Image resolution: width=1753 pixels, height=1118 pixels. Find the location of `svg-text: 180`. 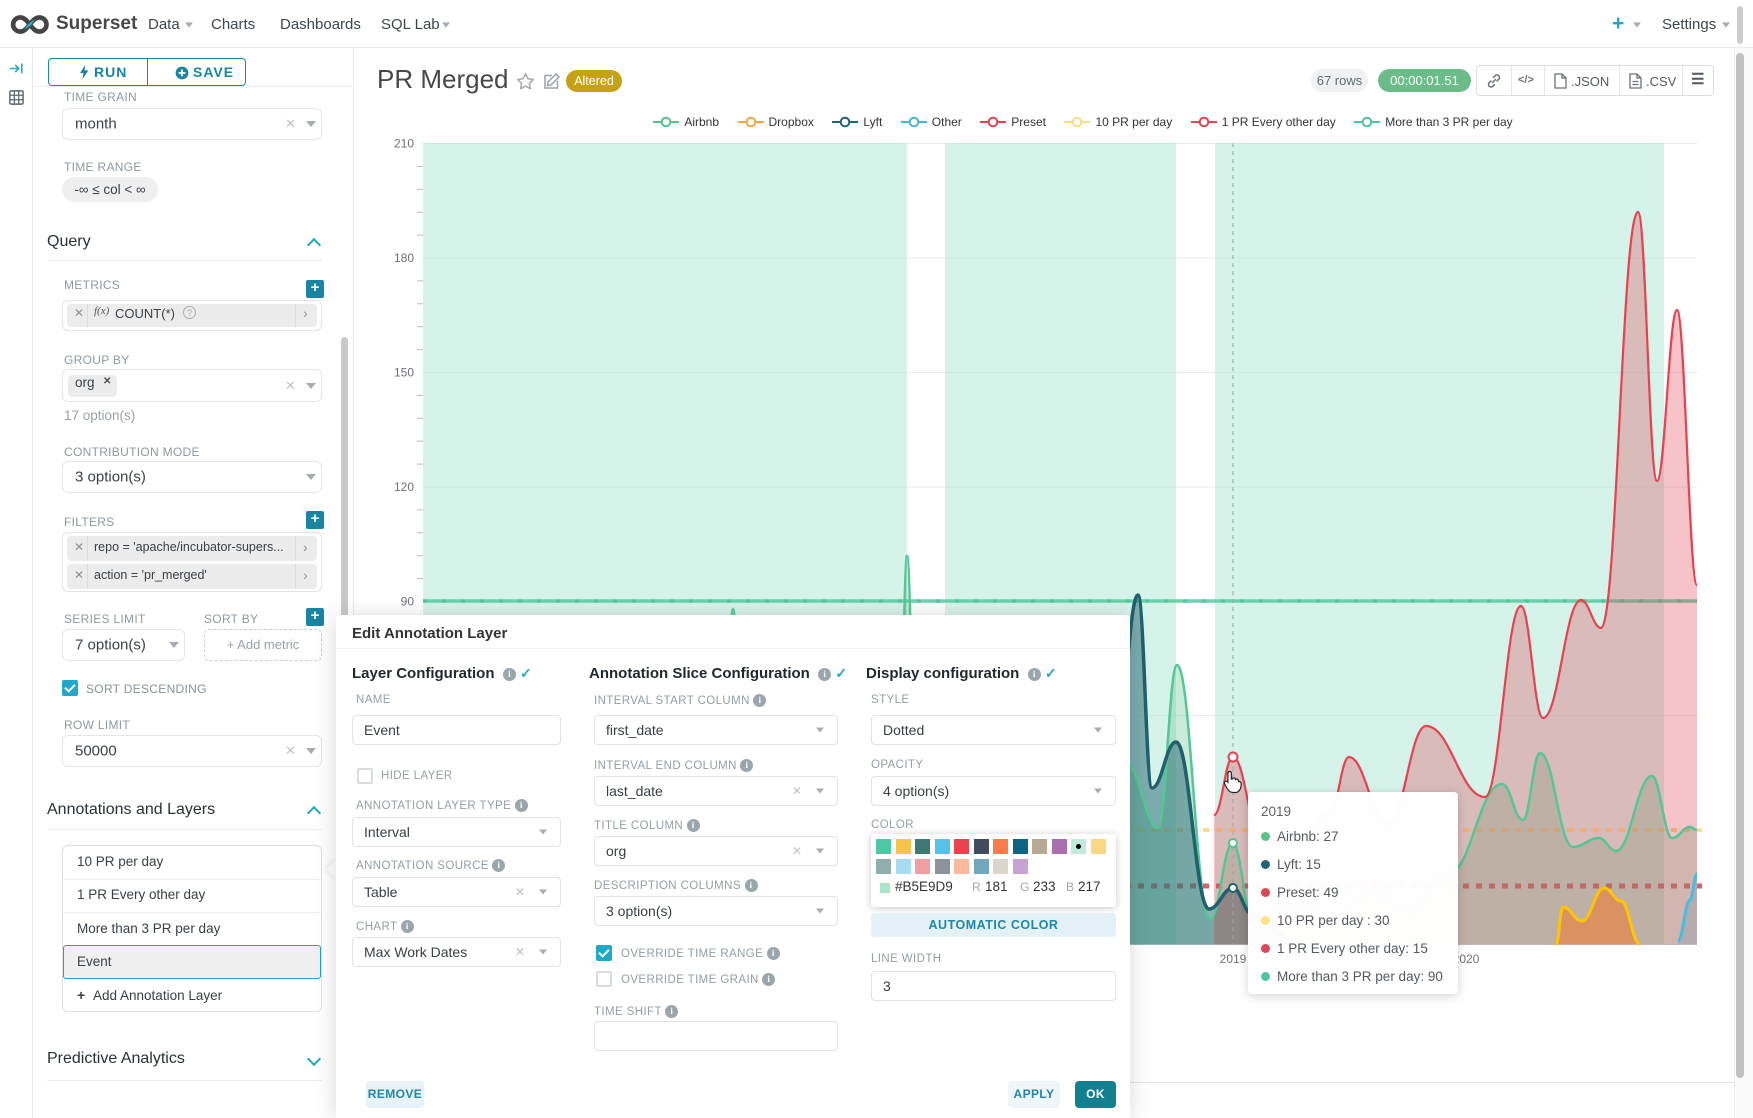

svg-text: 180 is located at coordinates (404, 258).